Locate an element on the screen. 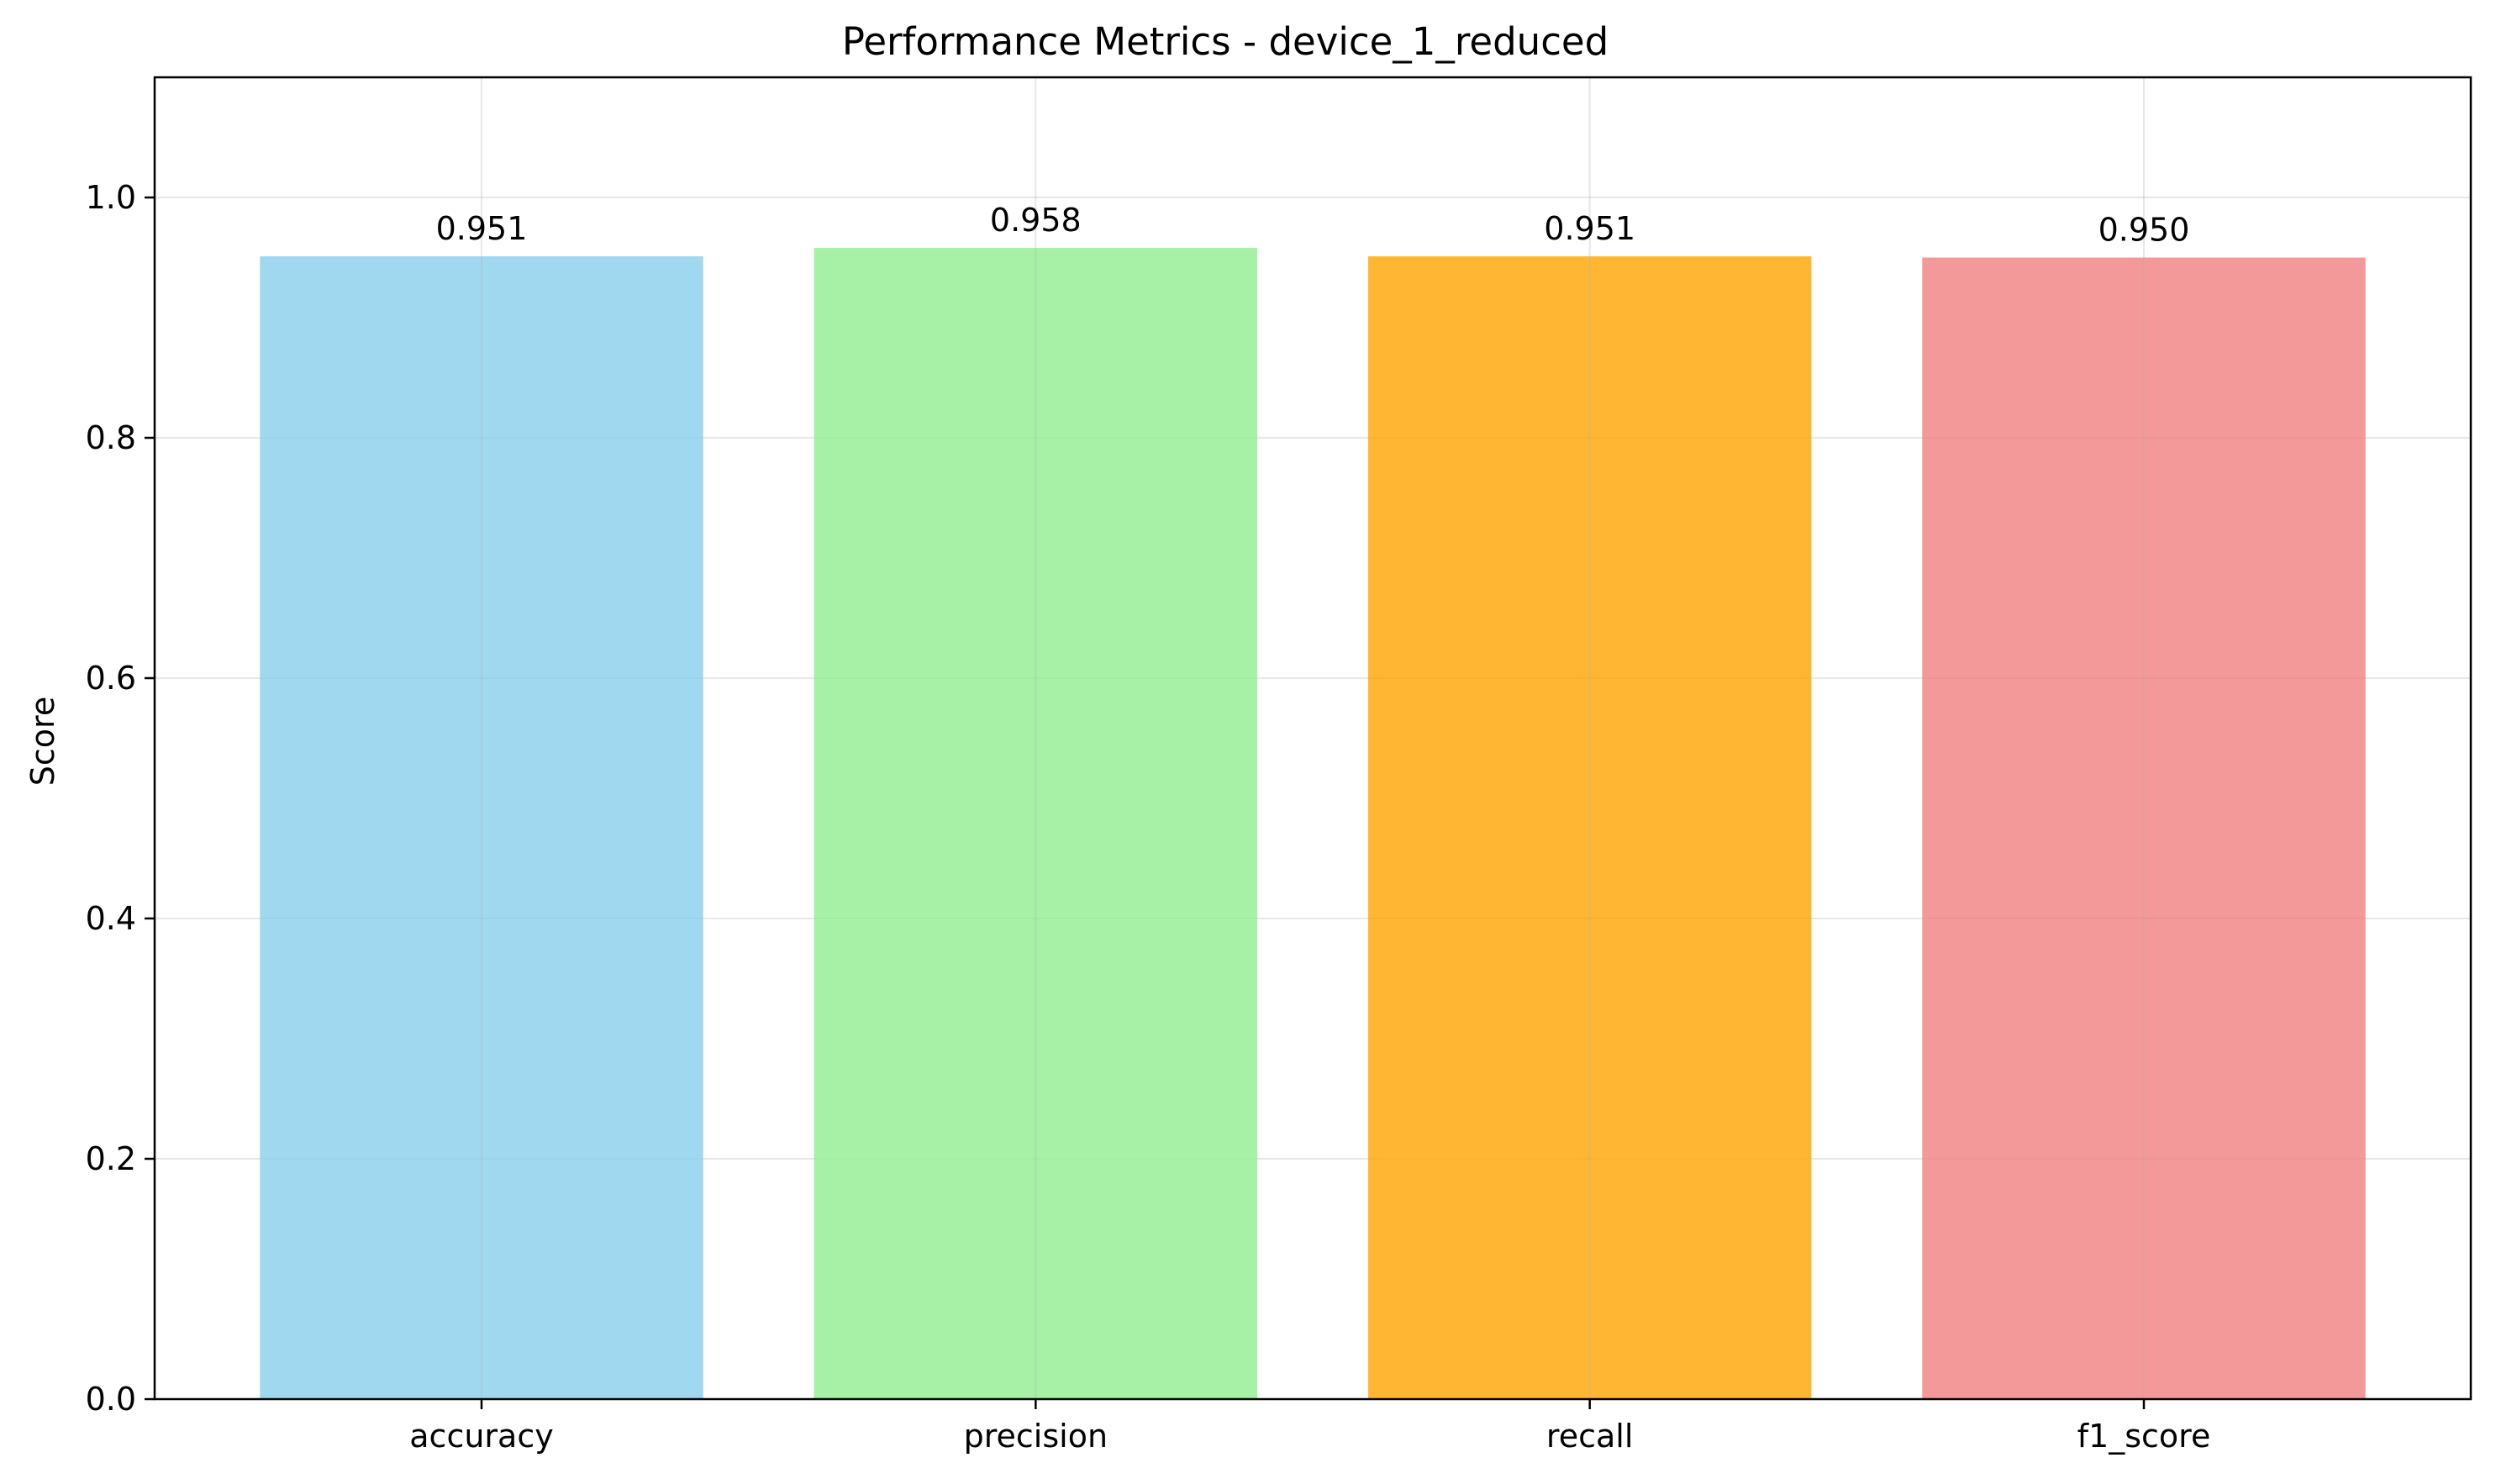 The width and height of the screenshot is (2496, 1484). x-tick-label: accuracy is located at coordinates (481, 1437).